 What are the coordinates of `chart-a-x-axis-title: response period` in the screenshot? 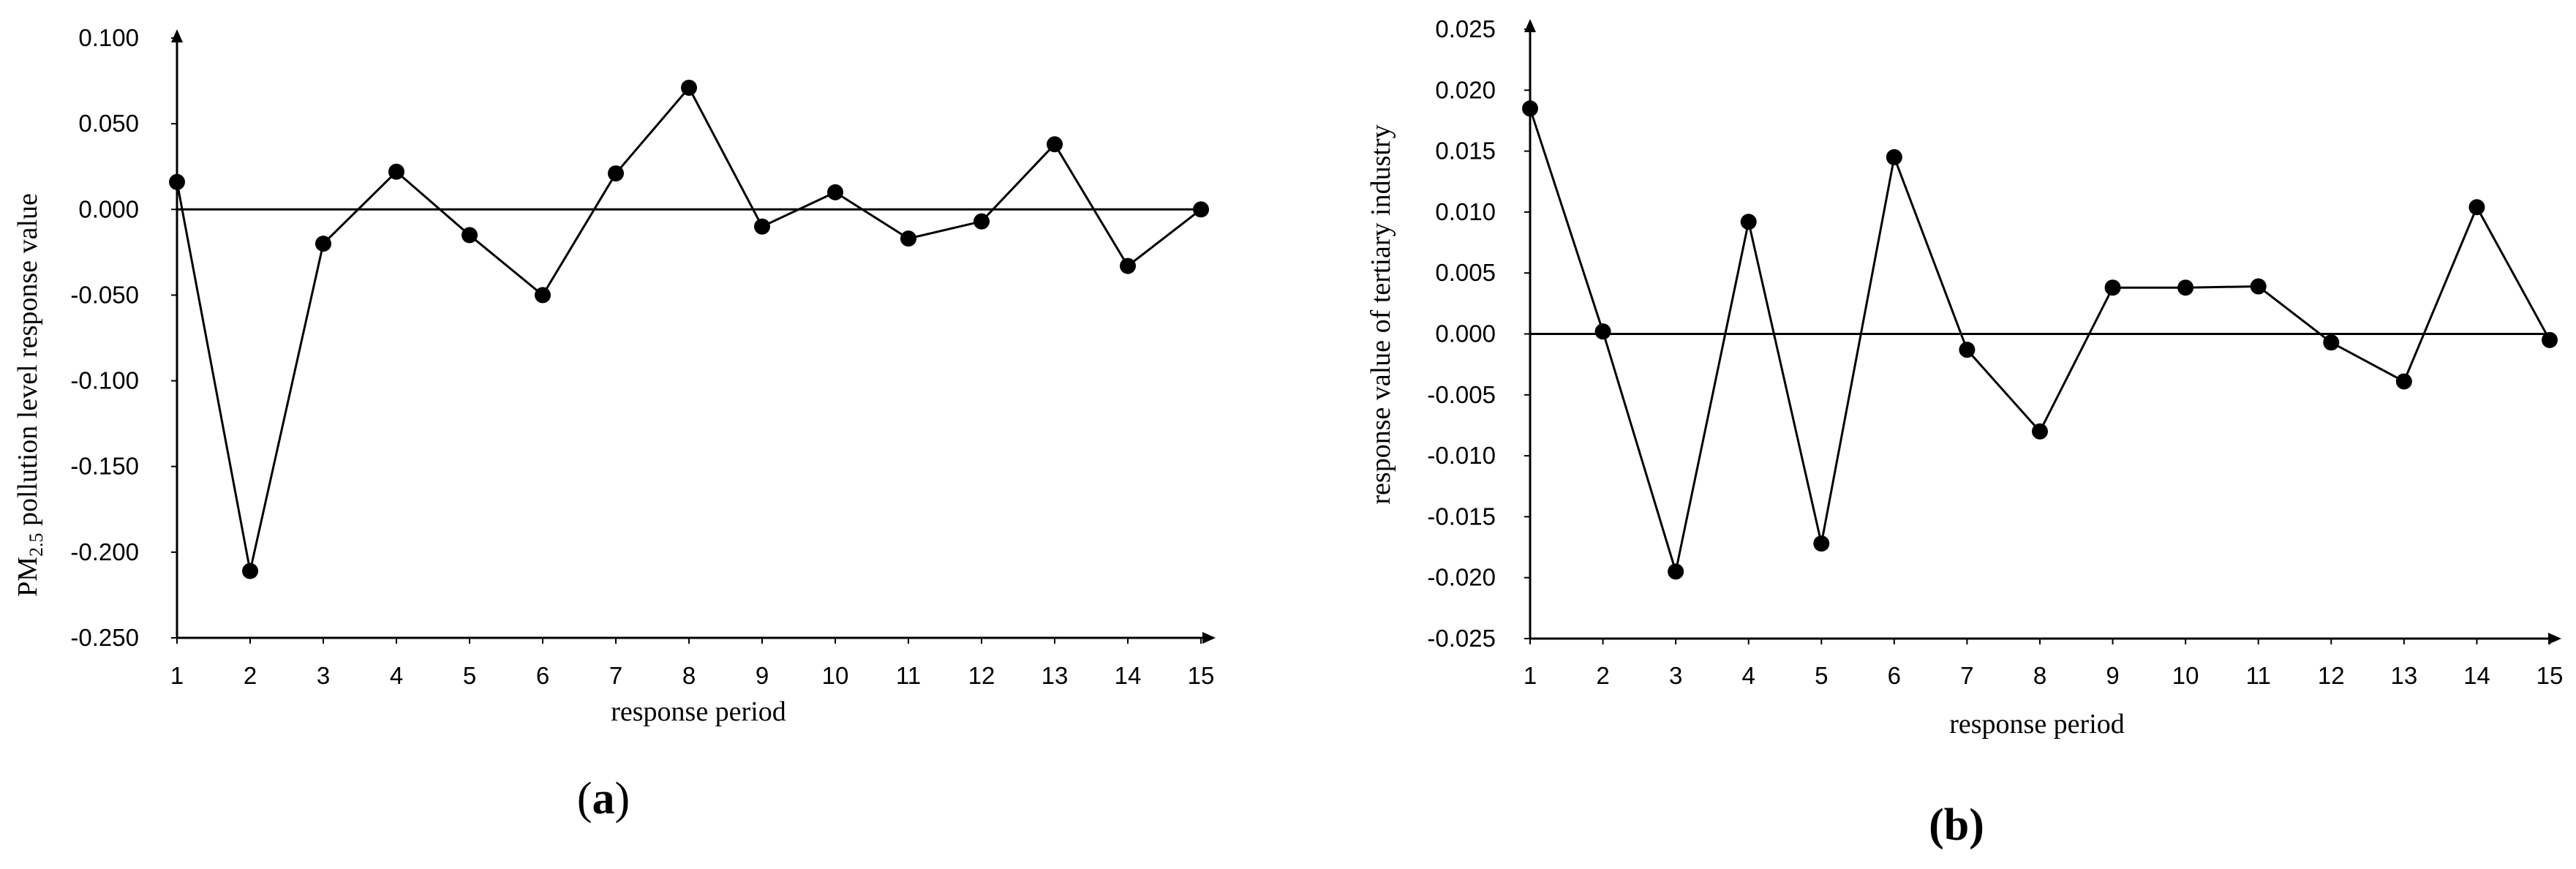 It's located at (698, 711).